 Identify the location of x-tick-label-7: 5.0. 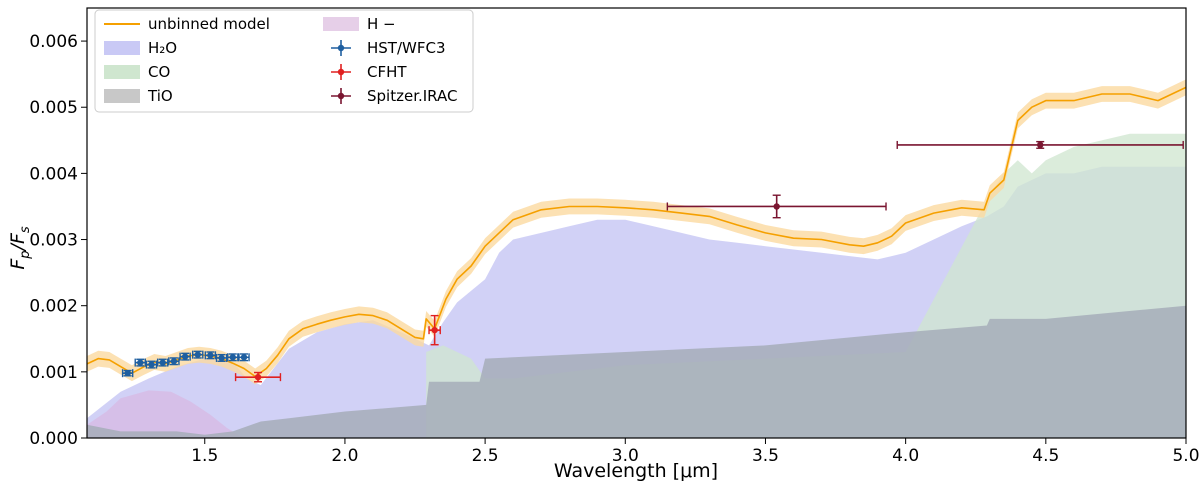
(1185, 456).